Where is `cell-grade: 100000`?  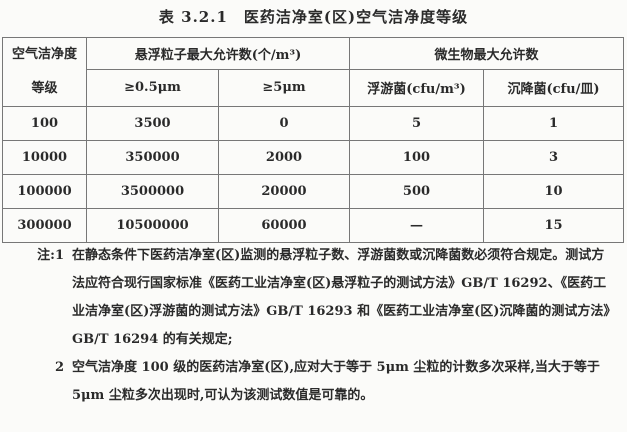
cell-grade: 100000 is located at coordinates (44, 191).